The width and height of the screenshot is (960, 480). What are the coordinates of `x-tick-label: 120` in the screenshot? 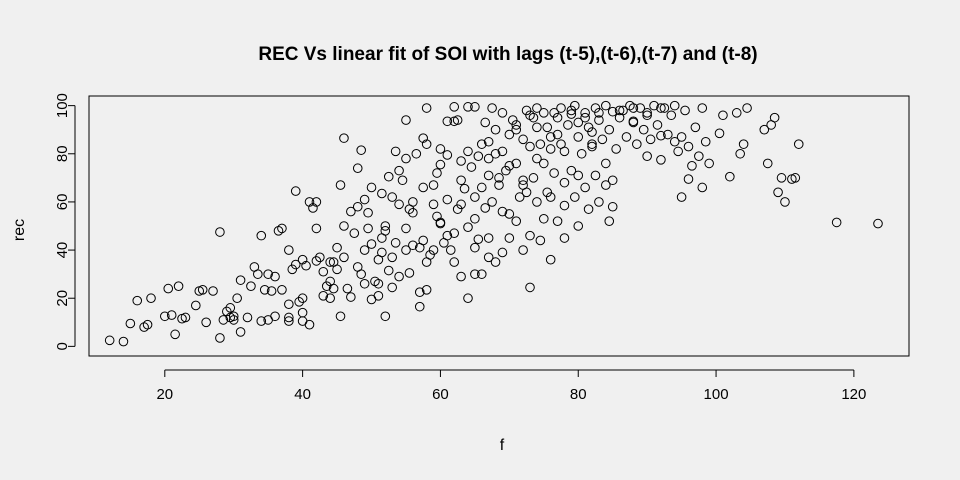 It's located at (853, 394).